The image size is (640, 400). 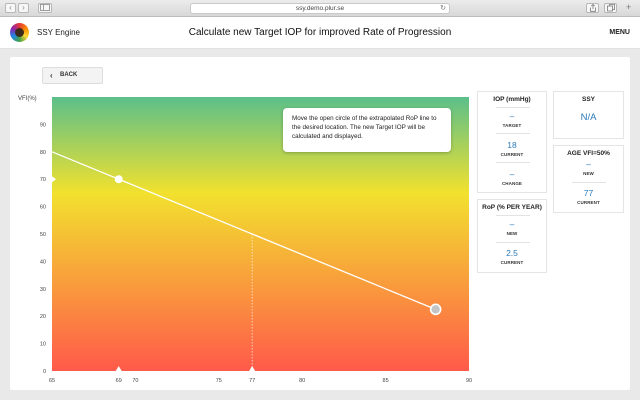 What do you see at coordinates (386, 381) in the screenshot?
I see `x-tick-label: 85` at bounding box center [386, 381].